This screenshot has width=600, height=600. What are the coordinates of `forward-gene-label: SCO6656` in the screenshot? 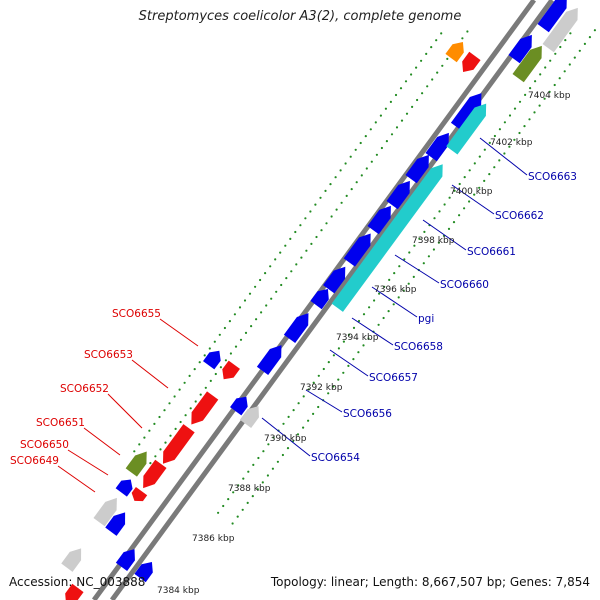 It's located at (367, 414).